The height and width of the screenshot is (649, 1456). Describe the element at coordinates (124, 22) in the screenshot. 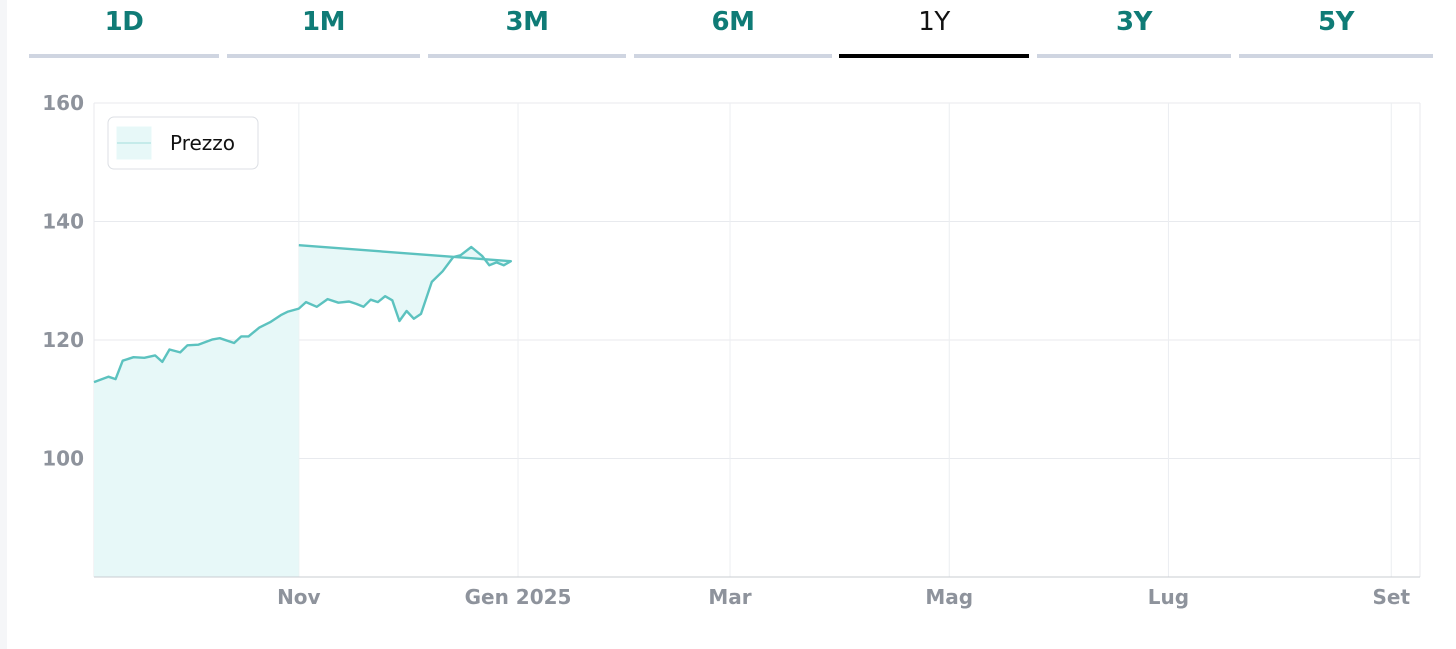

I see `tab-label: 1D` at that location.